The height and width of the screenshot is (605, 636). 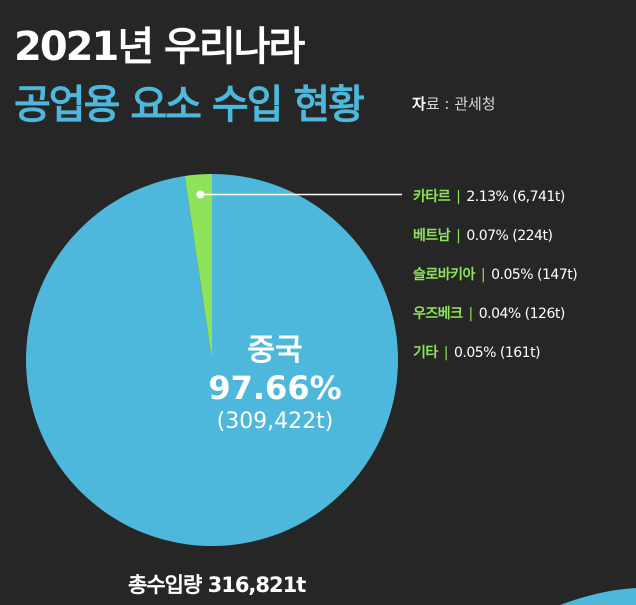 I want to click on china-slice-label: 중국 97.66% (309,422t), so click(x=275, y=385).